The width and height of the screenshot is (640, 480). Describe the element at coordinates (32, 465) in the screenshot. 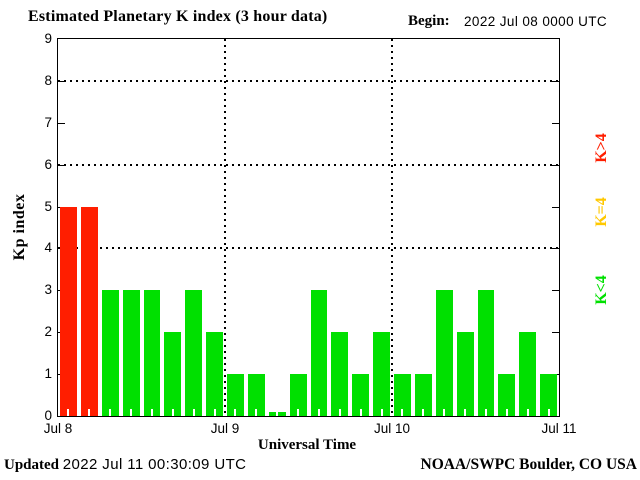

I see `updated-label: Updated` at that location.